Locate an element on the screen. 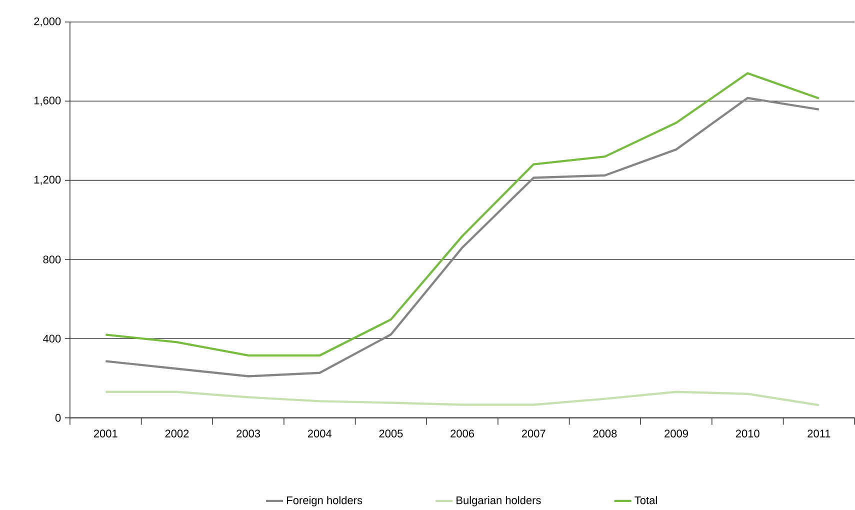 Image resolution: width=855 pixels, height=510 pixels. x-tick-label: 2009 is located at coordinates (676, 434).